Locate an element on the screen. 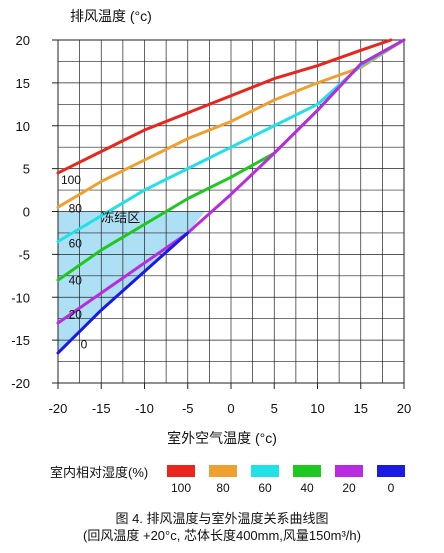 This screenshot has height=553, width=444. y-tick-label: -10 is located at coordinates (20, 297).